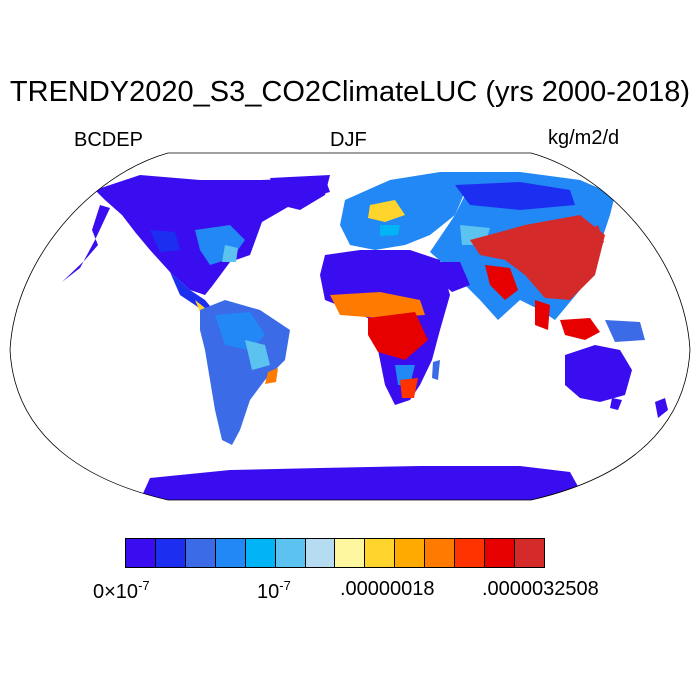 Image resolution: width=700 pixels, height=700 pixels. I want to click on variable-label: BCDEP, so click(108, 140).